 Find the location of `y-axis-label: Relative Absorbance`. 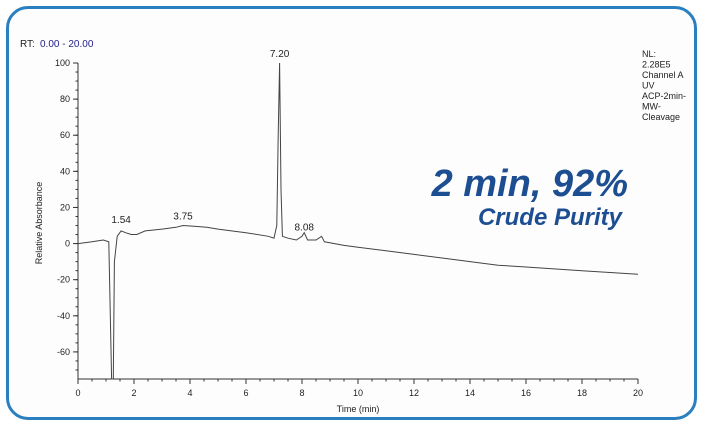

y-axis-label: Relative Absorbance is located at coordinates (39, 223).